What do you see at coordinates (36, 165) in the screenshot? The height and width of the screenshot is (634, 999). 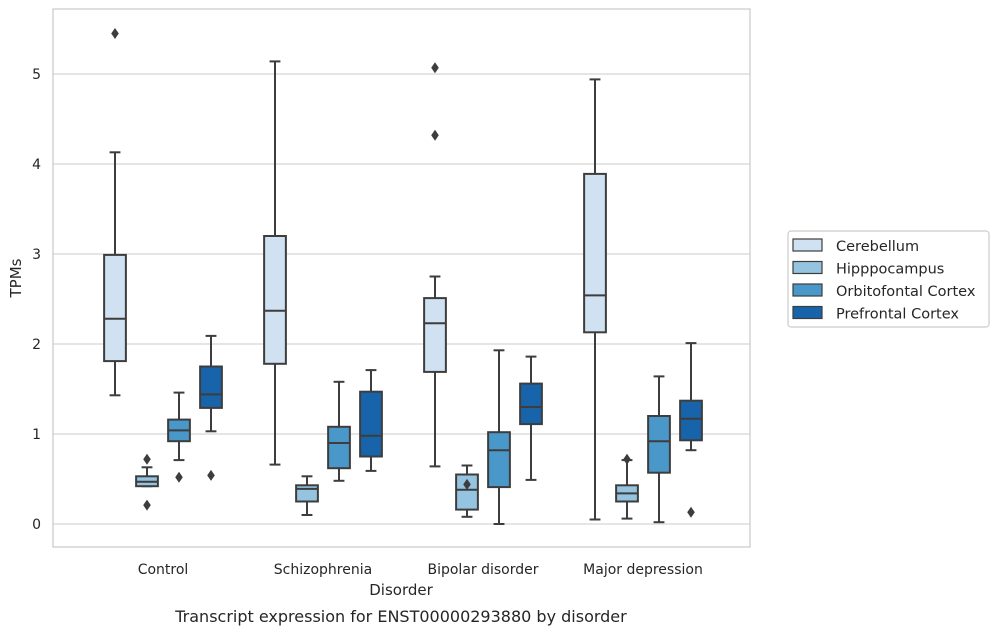 I see `y-tick-label: 4` at bounding box center [36, 165].